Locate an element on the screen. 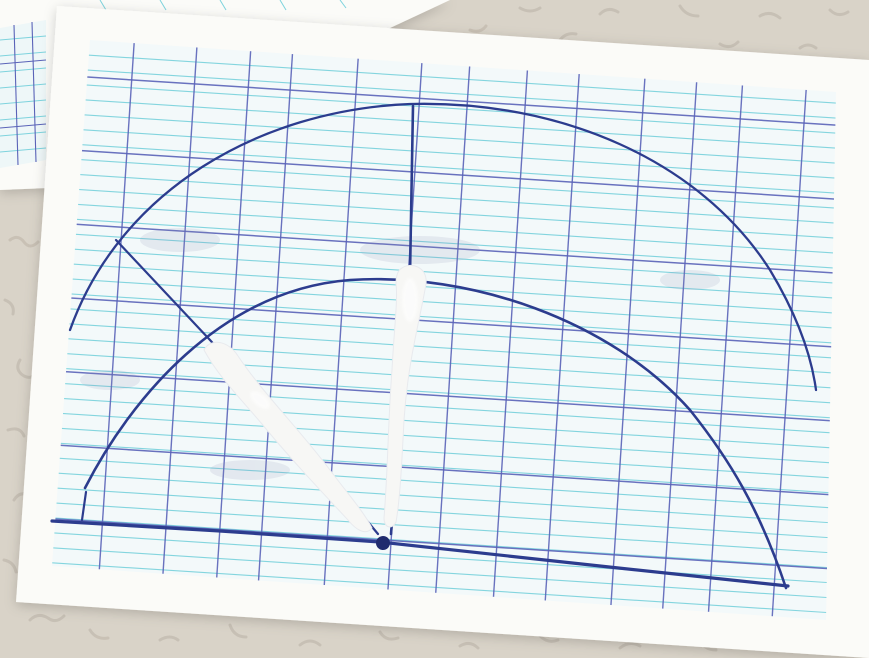 The width and height of the screenshot is (869, 658). correction-mark-diagonal is located at coordinates (288, 437).